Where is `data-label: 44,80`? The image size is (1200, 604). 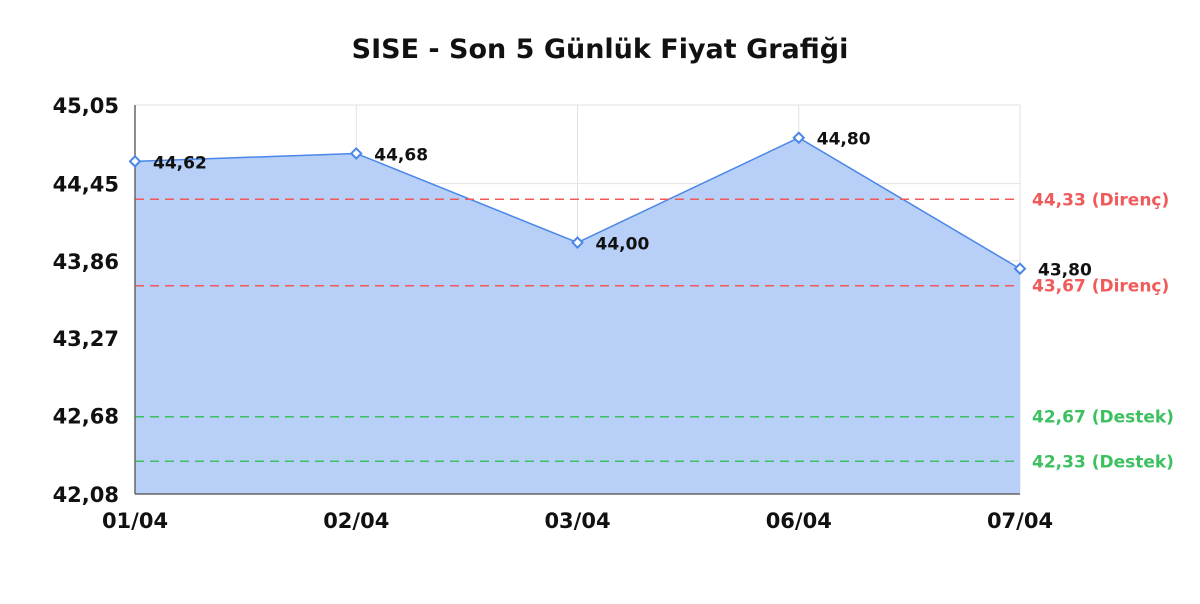 data-label: 44,80 is located at coordinates (844, 140).